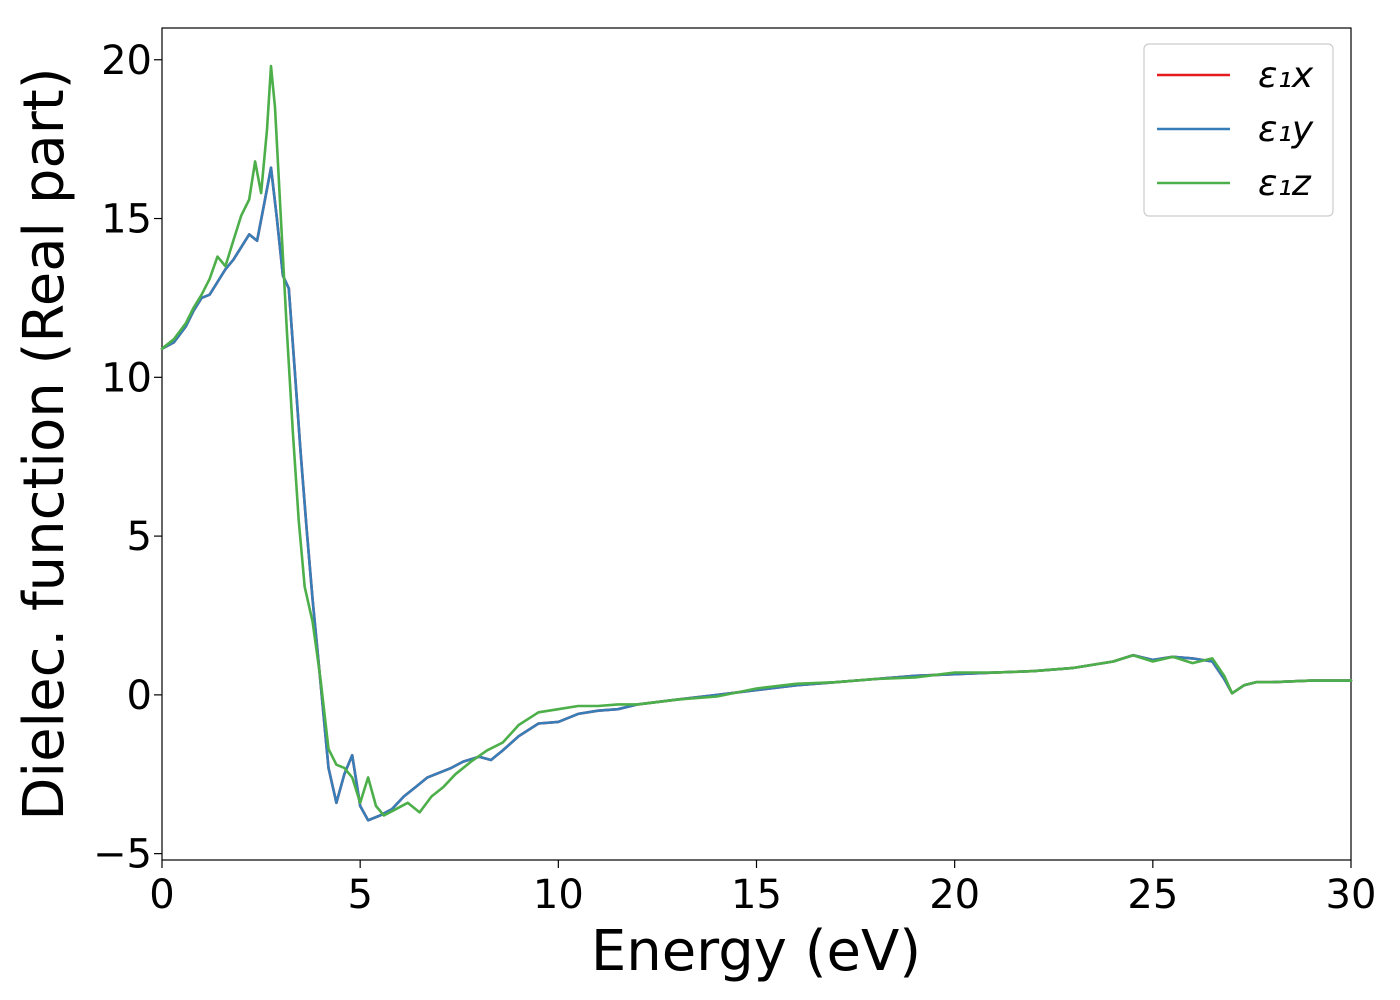 The image size is (1400, 1000). Describe the element at coordinates (1286, 129) in the screenshot. I see `legend-label: ε₁y` at that location.